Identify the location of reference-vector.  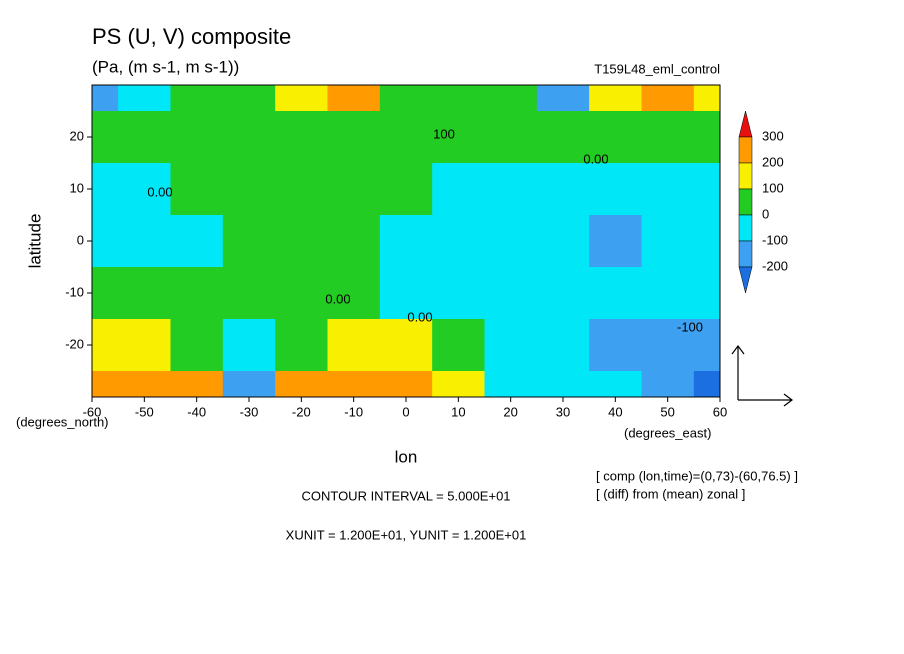
(762, 376).